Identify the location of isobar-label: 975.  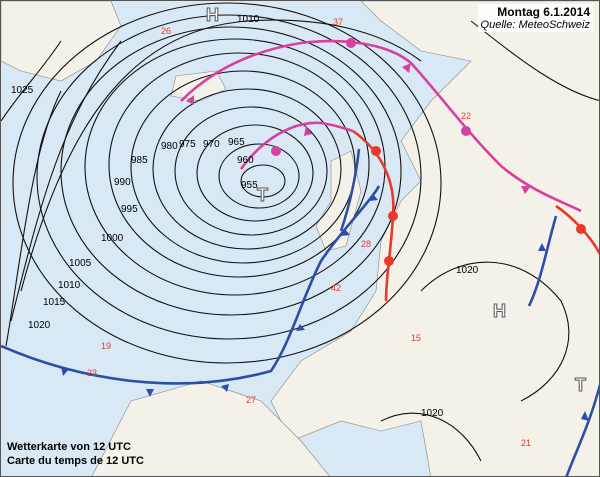
(187, 144).